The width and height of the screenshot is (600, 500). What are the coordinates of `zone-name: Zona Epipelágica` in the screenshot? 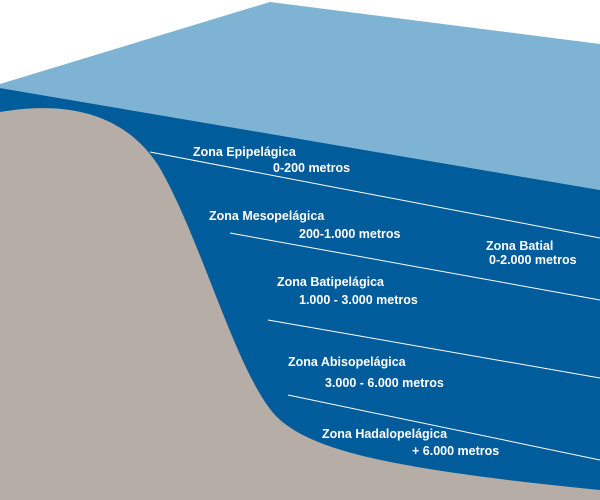 It's located at (245, 152).